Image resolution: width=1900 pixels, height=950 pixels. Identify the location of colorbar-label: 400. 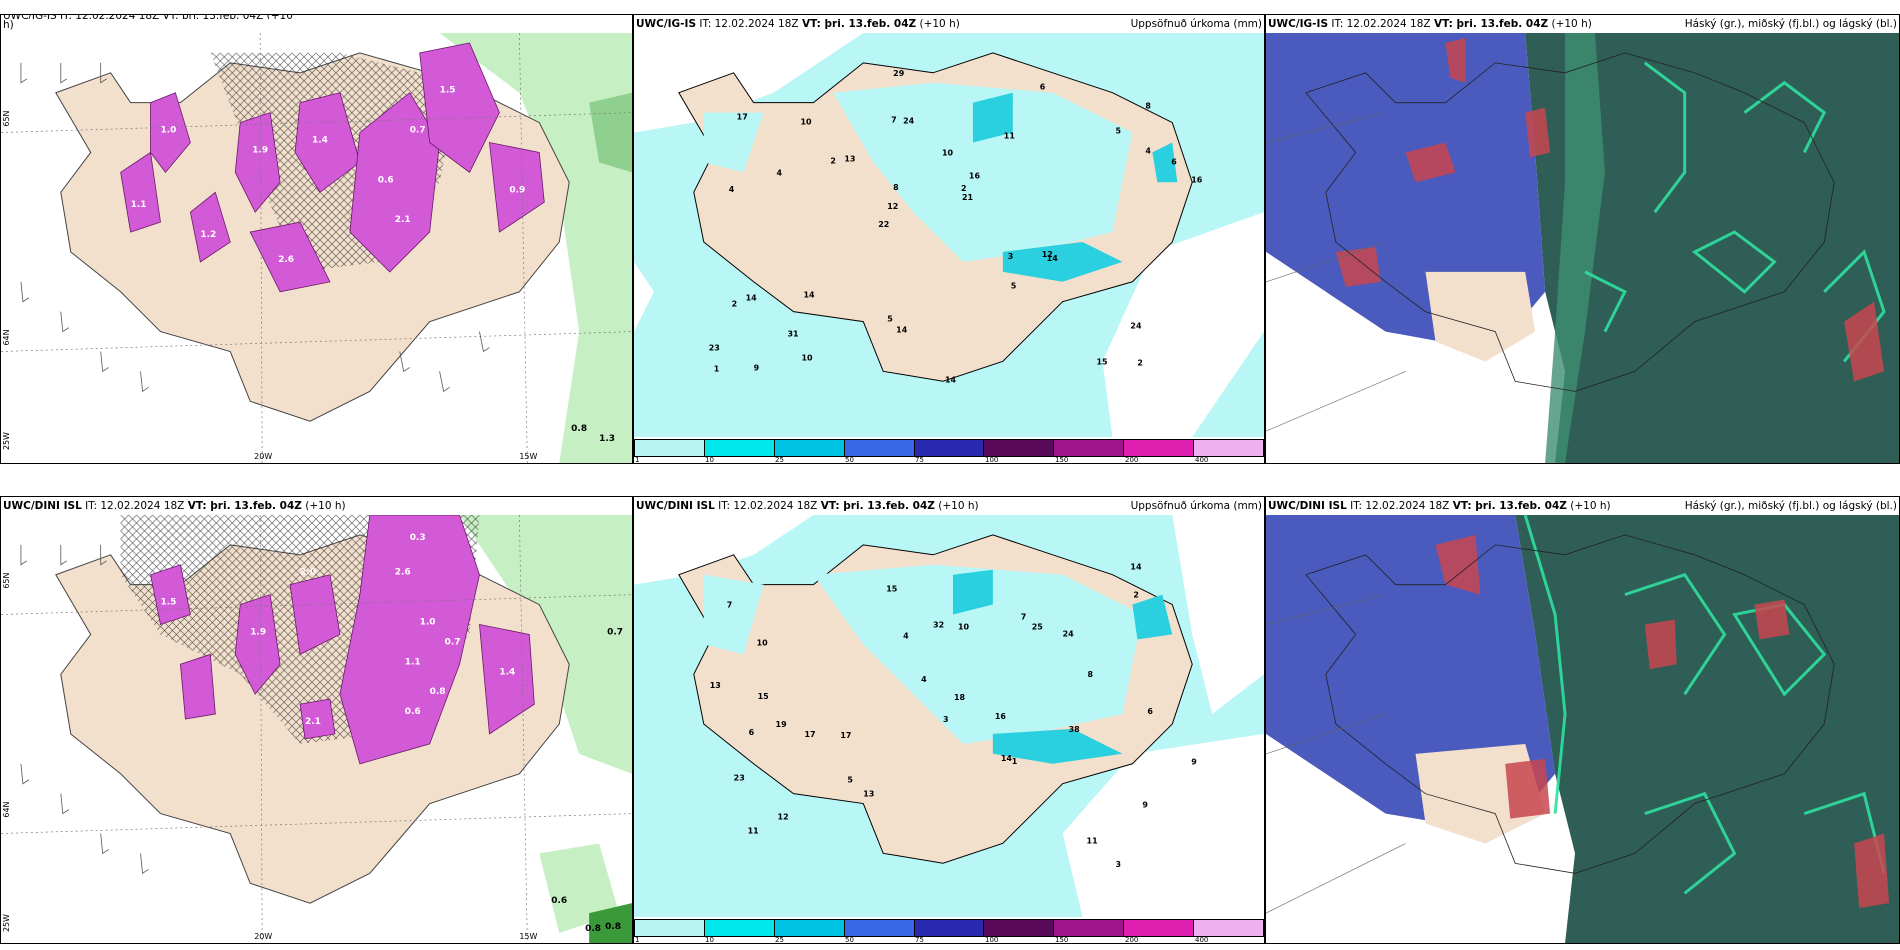
(1201, 460).